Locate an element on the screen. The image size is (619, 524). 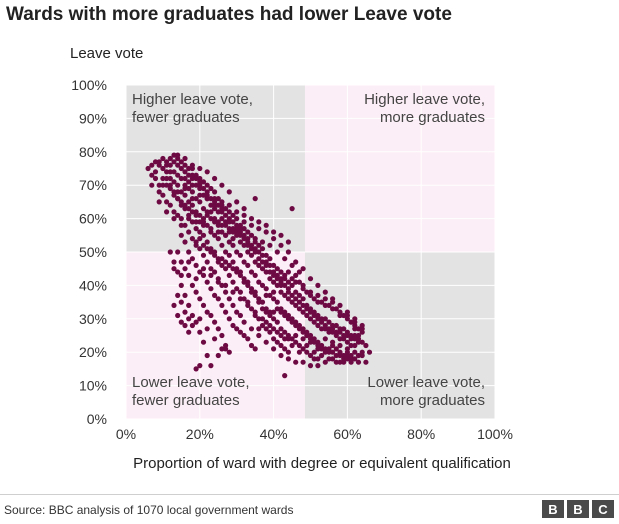
y-tick-label: 70% is located at coordinates (93, 185).